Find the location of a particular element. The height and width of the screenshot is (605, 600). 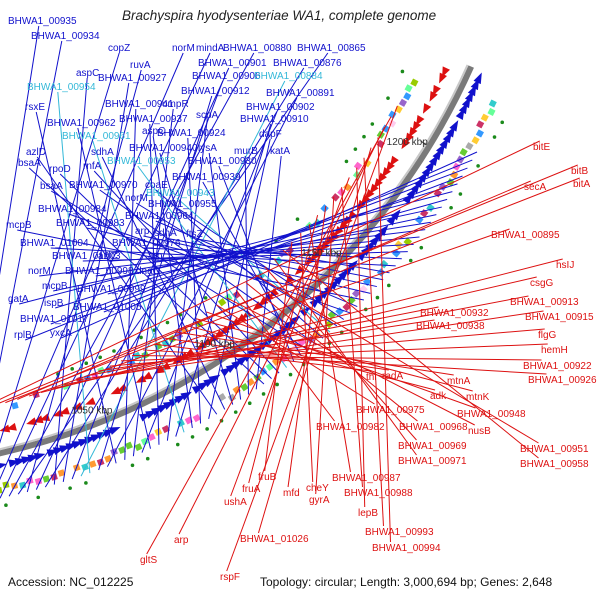

forward-gene-label: BHWA1_01004 is located at coordinates (54, 243).